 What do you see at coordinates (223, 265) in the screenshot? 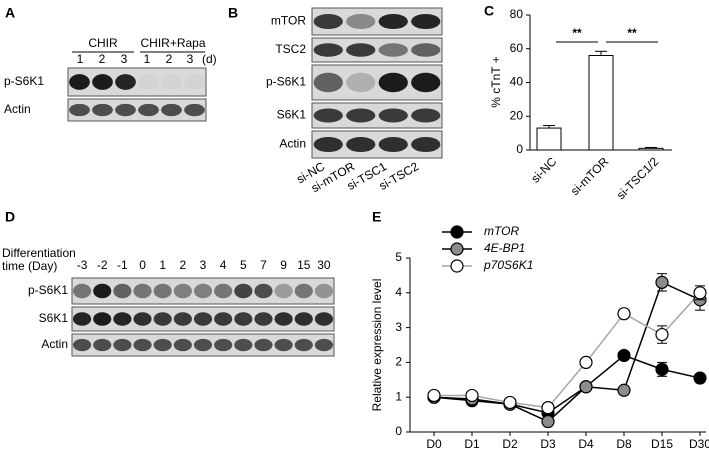
I see `lane-label: 4` at bounding box center [223, 265].